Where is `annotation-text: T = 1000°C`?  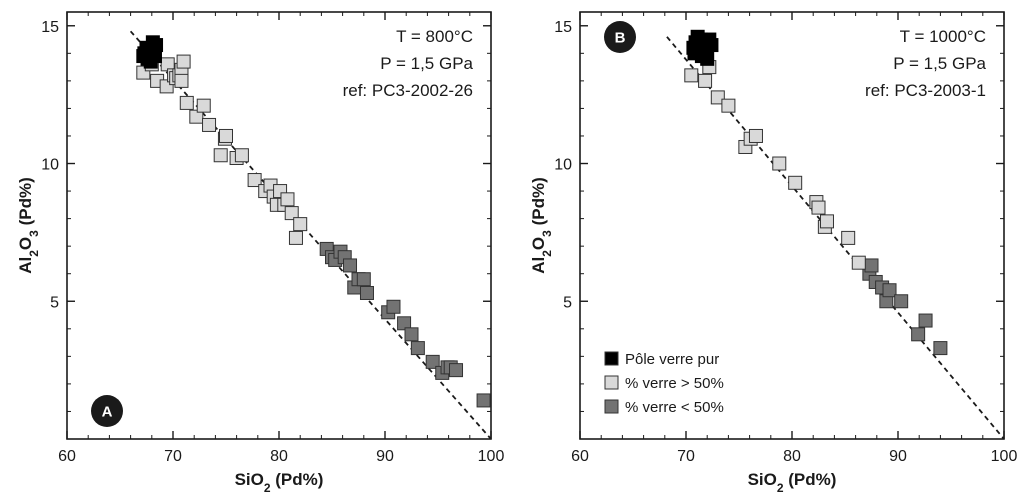 annotation-text: T = 1000°C is located at coordinates (943, 36).